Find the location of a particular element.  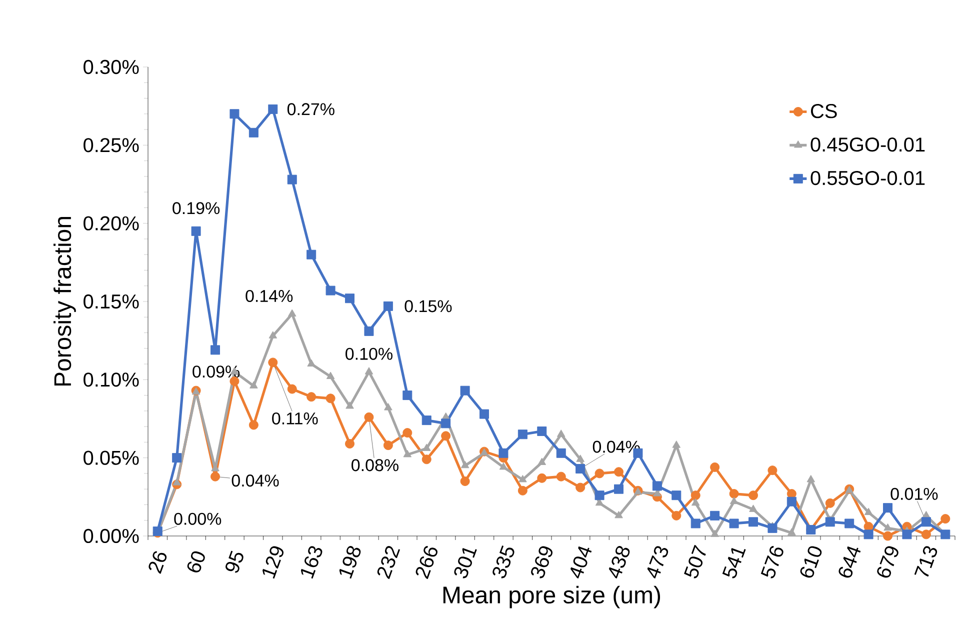

x-tick-label: 129 is located at coordinates (273, 562).